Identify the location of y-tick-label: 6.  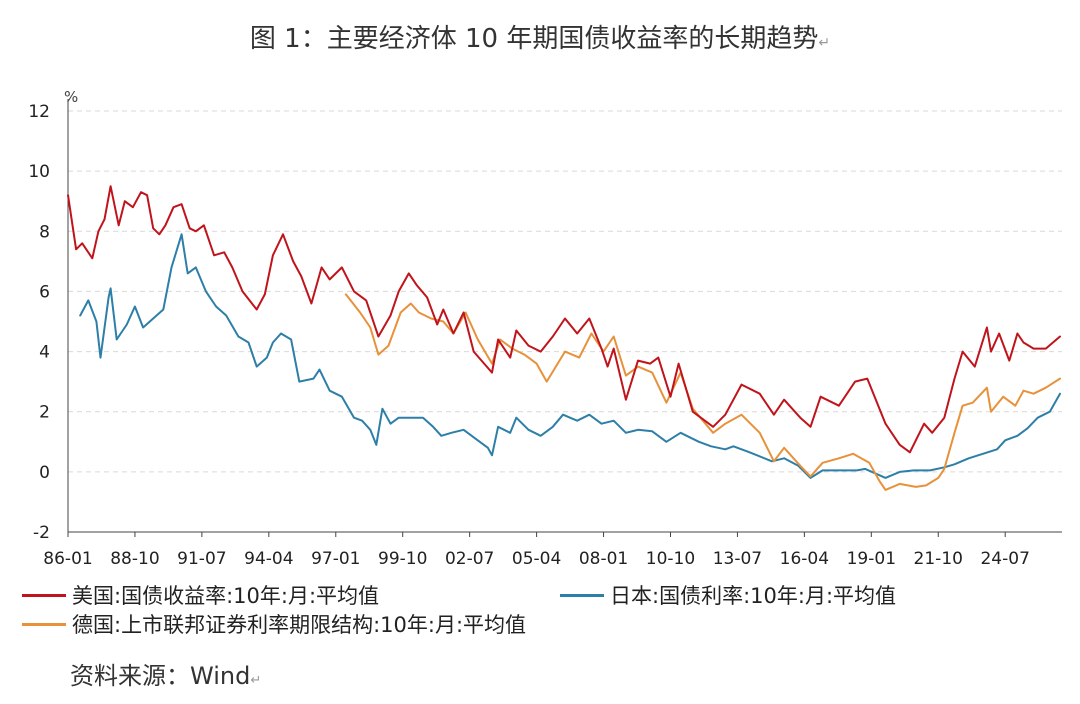
(44, 292).